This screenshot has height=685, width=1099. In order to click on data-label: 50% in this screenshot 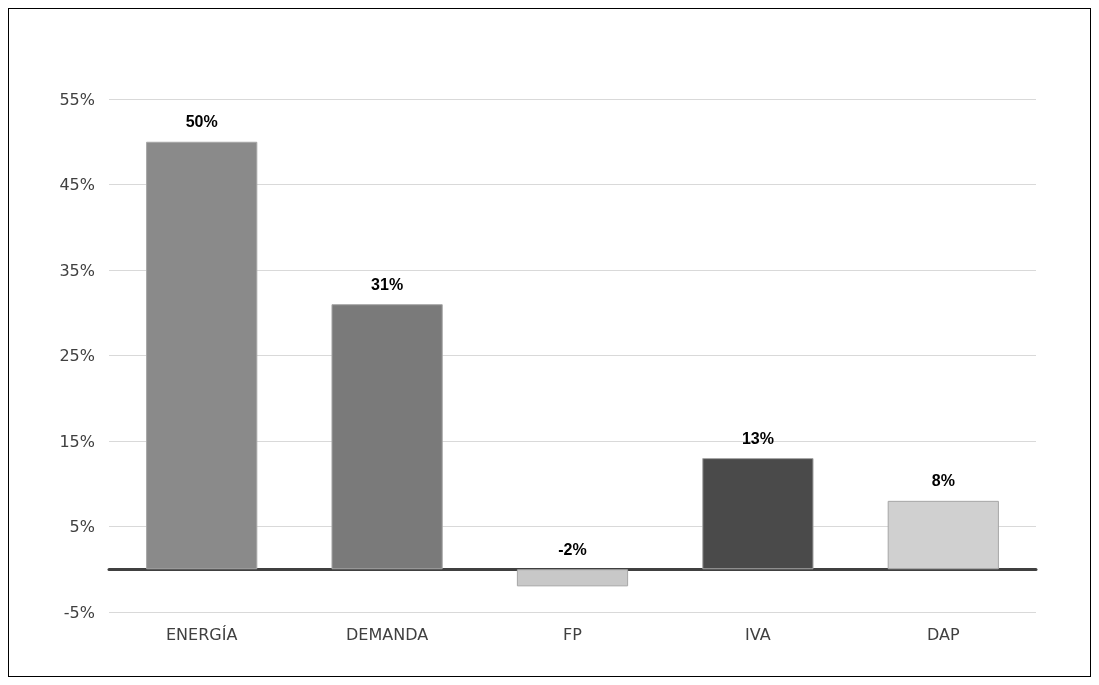, I will do `click(201, 122)`.